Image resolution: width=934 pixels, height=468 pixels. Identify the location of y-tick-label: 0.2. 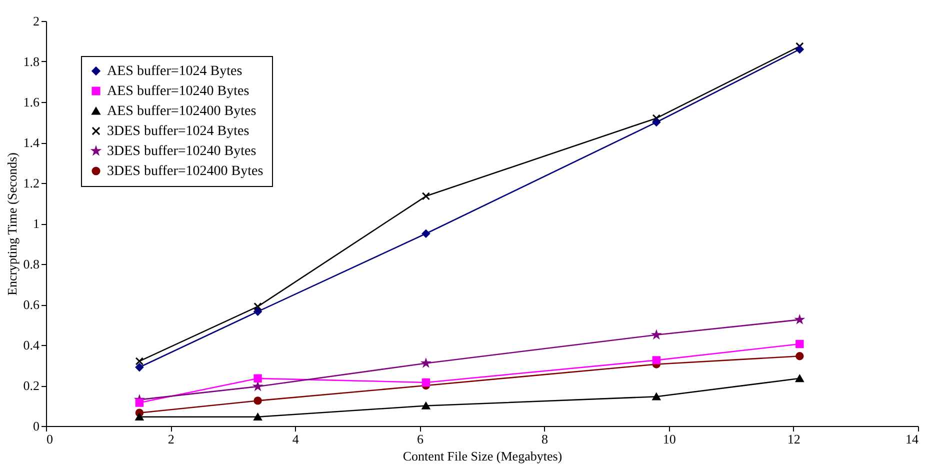
(31, 385).